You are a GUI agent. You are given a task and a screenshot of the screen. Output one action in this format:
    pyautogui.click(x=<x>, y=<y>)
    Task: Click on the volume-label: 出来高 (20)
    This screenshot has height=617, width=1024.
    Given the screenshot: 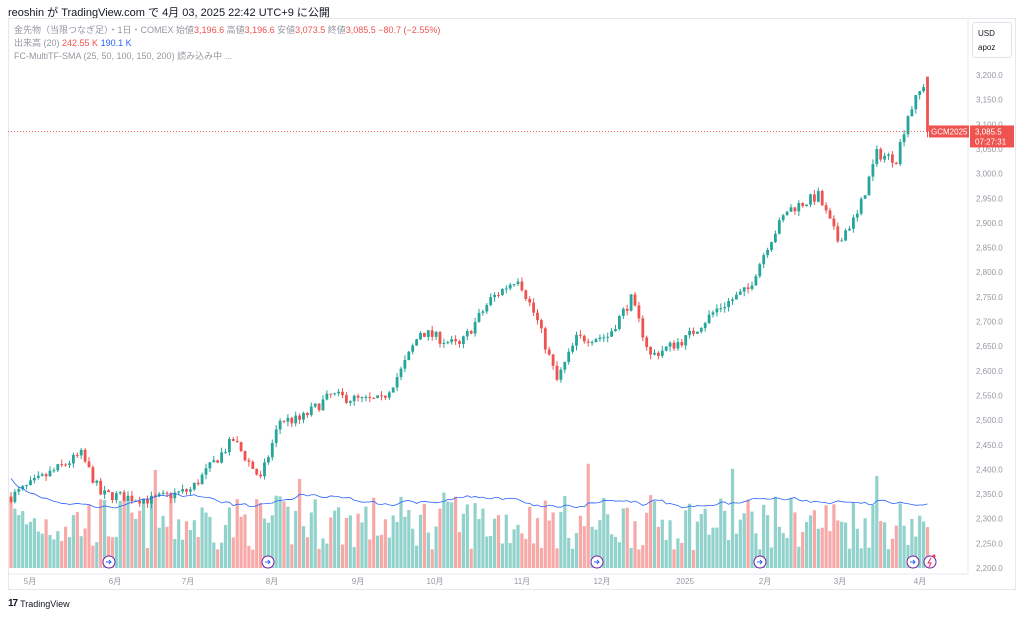 What is the action you would take?
    pyautogui.click(x=37, y=43)
    